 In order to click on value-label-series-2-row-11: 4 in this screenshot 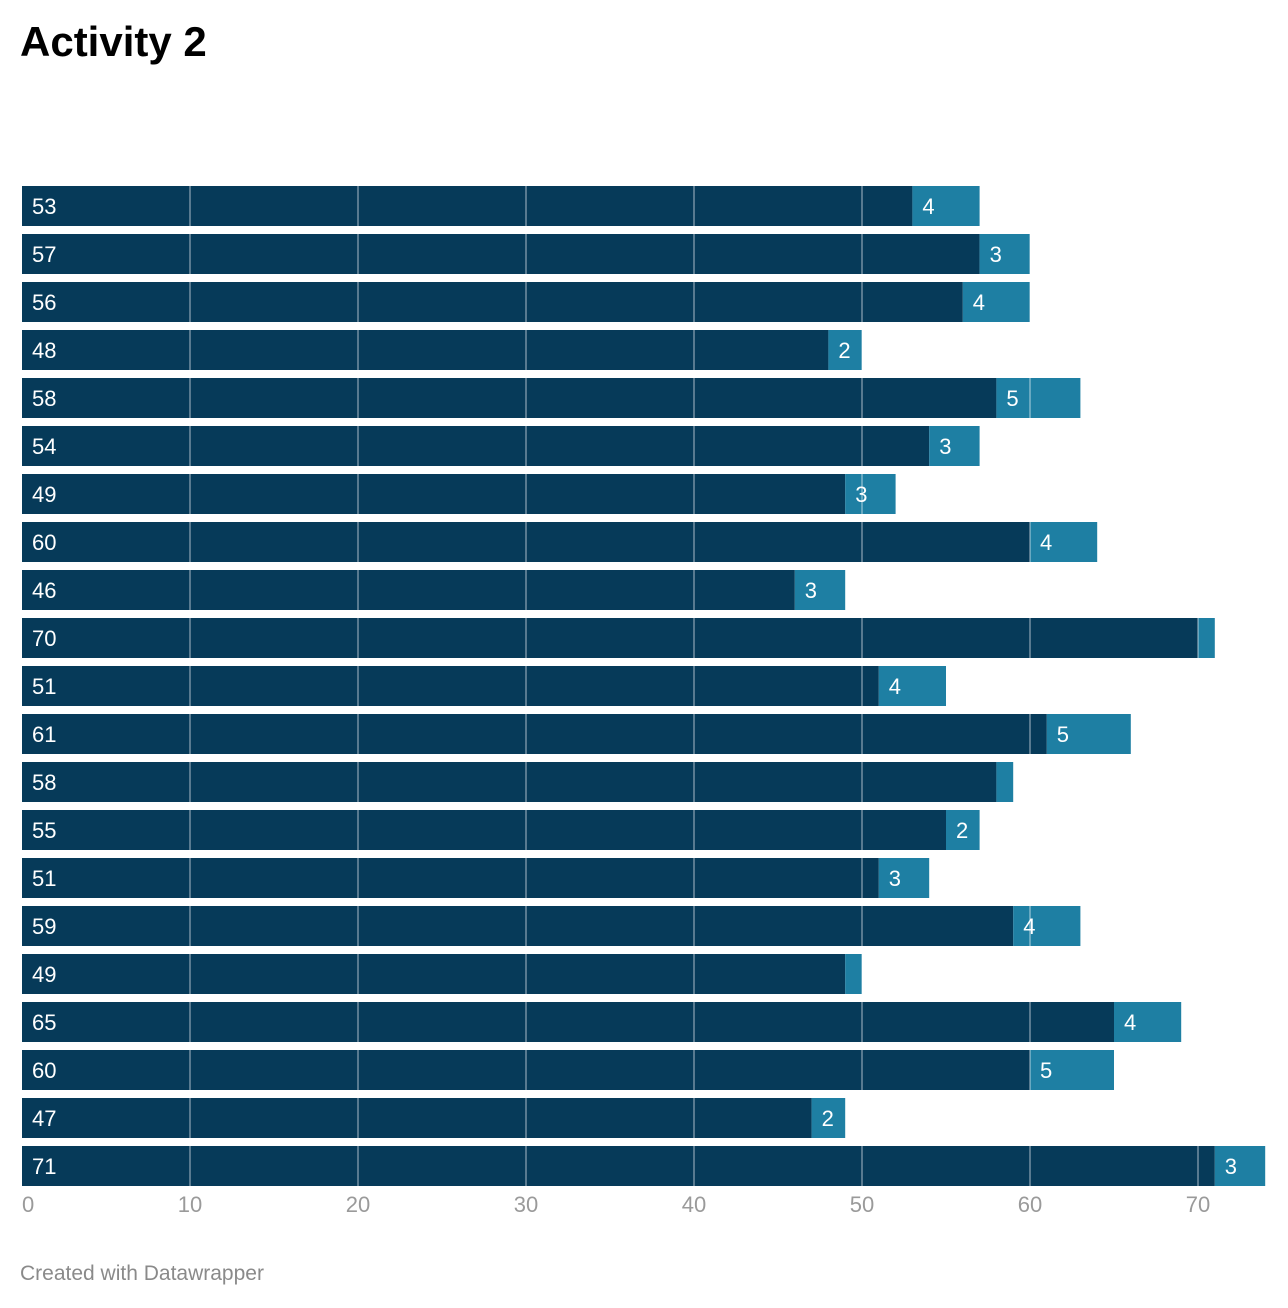, I will do `click(895, 686)`.